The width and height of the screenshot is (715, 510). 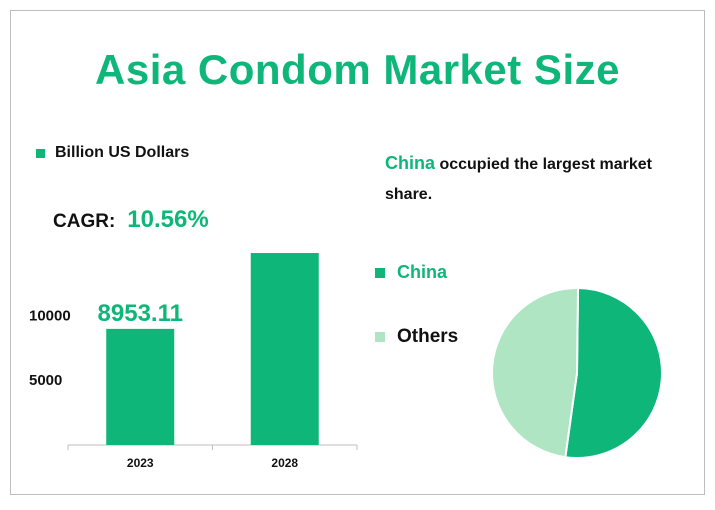 What do you see at coordinates (428, 336) in the screenshot?
I see `pie-legend-label-others: Others` at bounding box center [428, 336].